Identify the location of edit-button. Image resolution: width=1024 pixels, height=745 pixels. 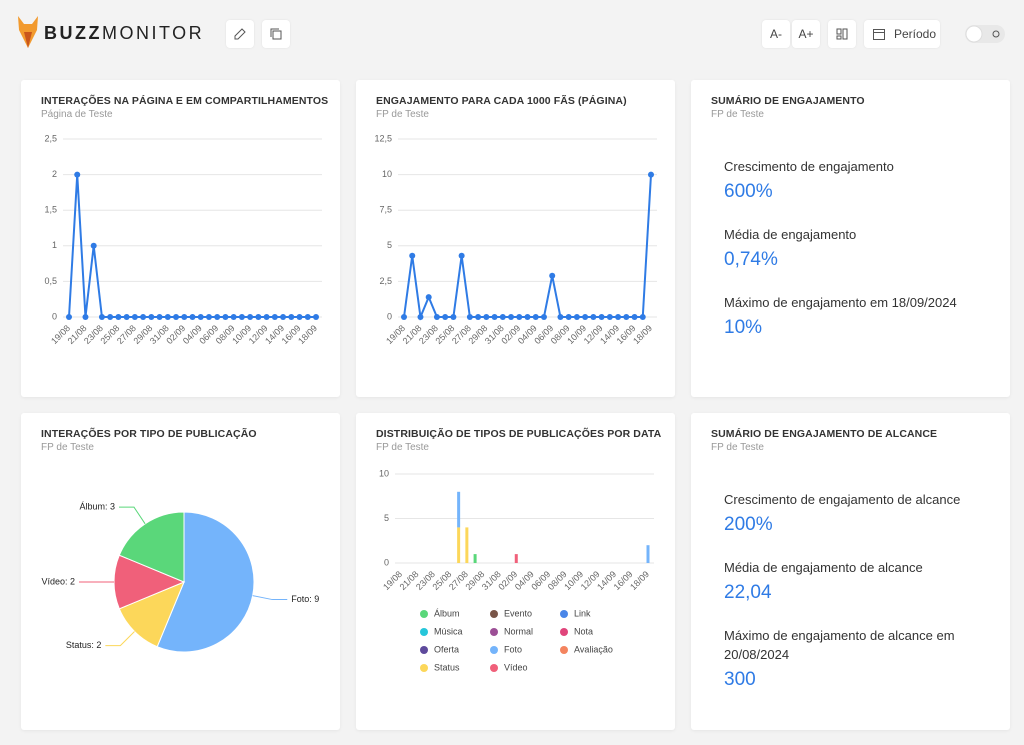
(240, 34).